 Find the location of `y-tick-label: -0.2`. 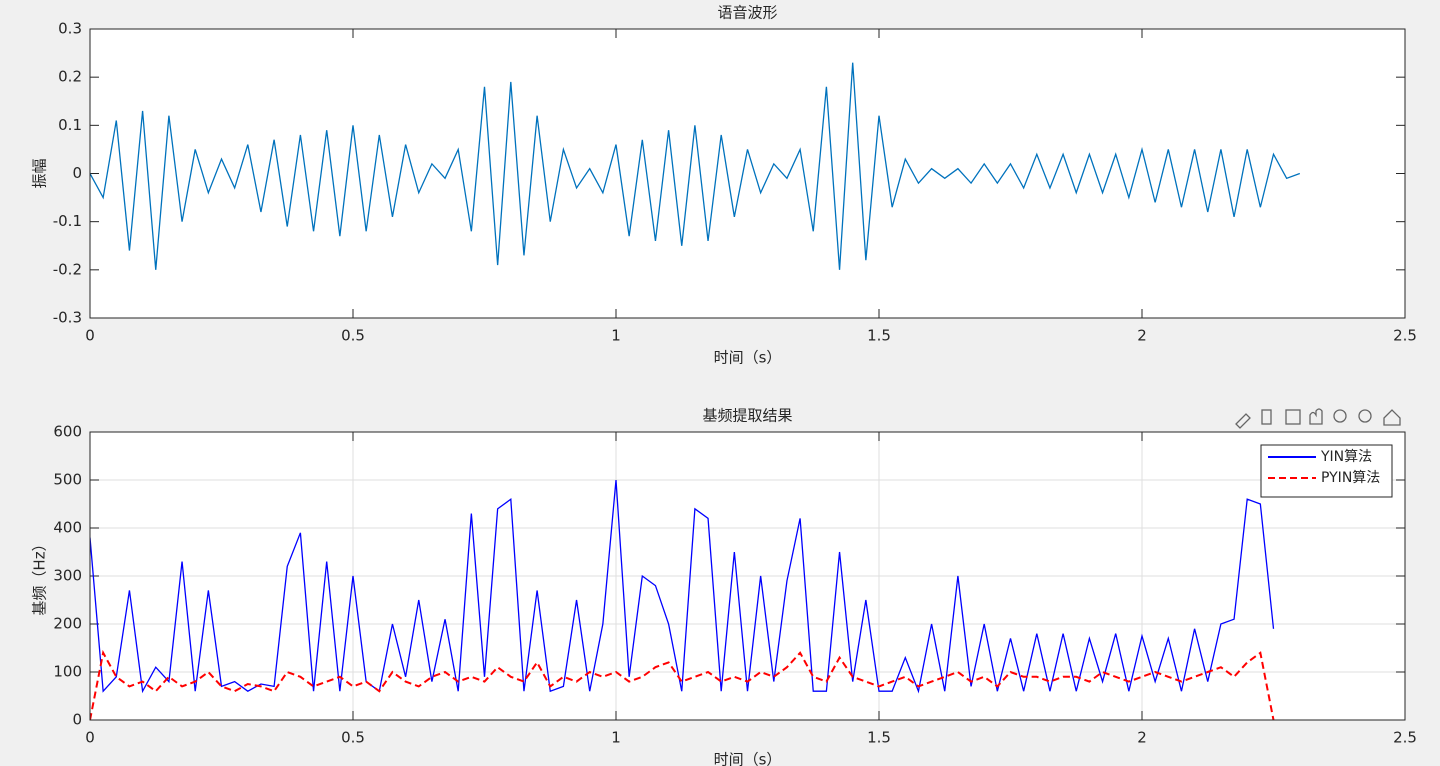

y-tick-label: -0.2 is located at coordinates (67, 269).